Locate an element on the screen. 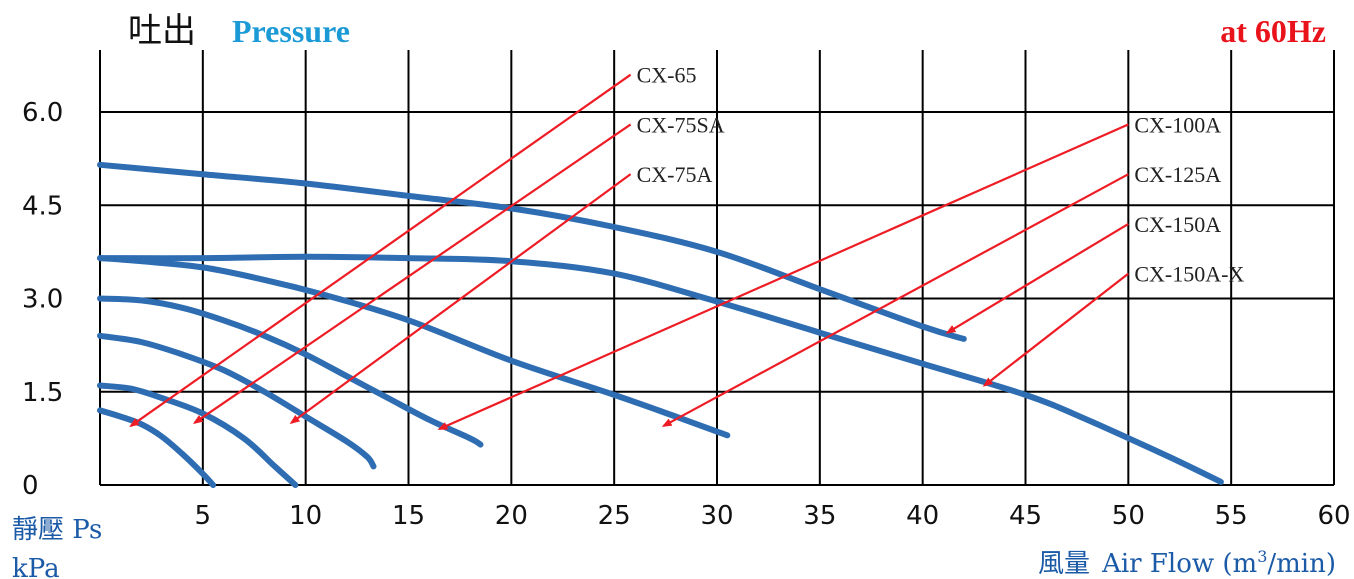  x-tick-35: 35 is located at coordinates (819, 516).